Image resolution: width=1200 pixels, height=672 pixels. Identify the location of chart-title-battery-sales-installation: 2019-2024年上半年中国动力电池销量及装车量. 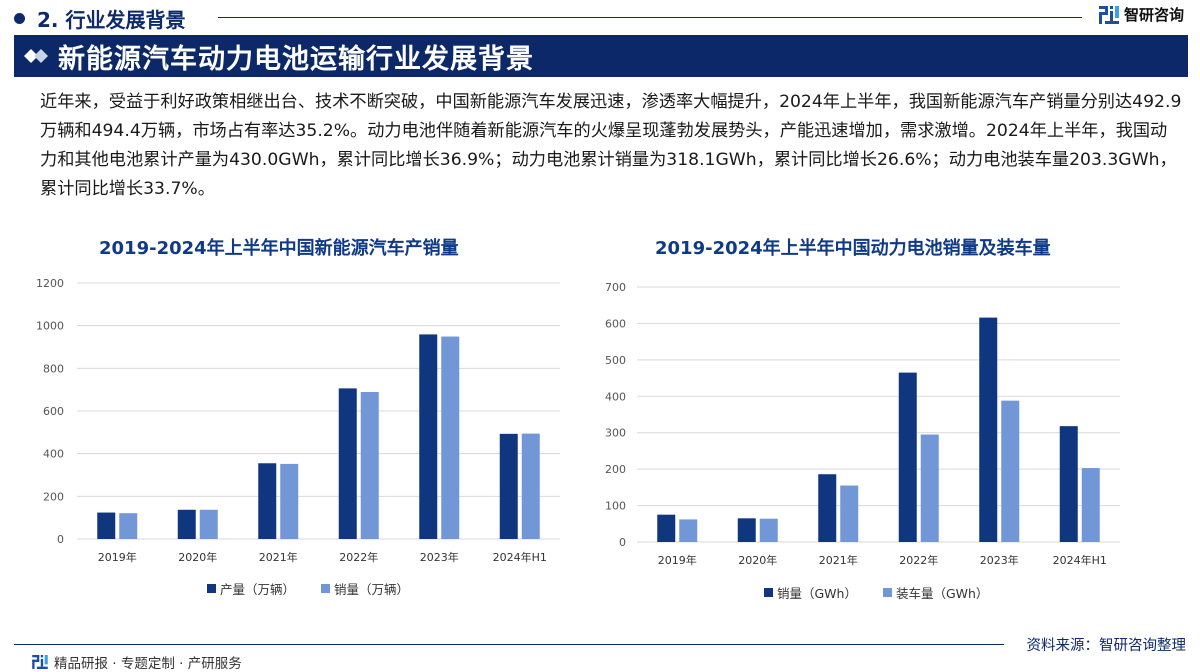
(853, 248).